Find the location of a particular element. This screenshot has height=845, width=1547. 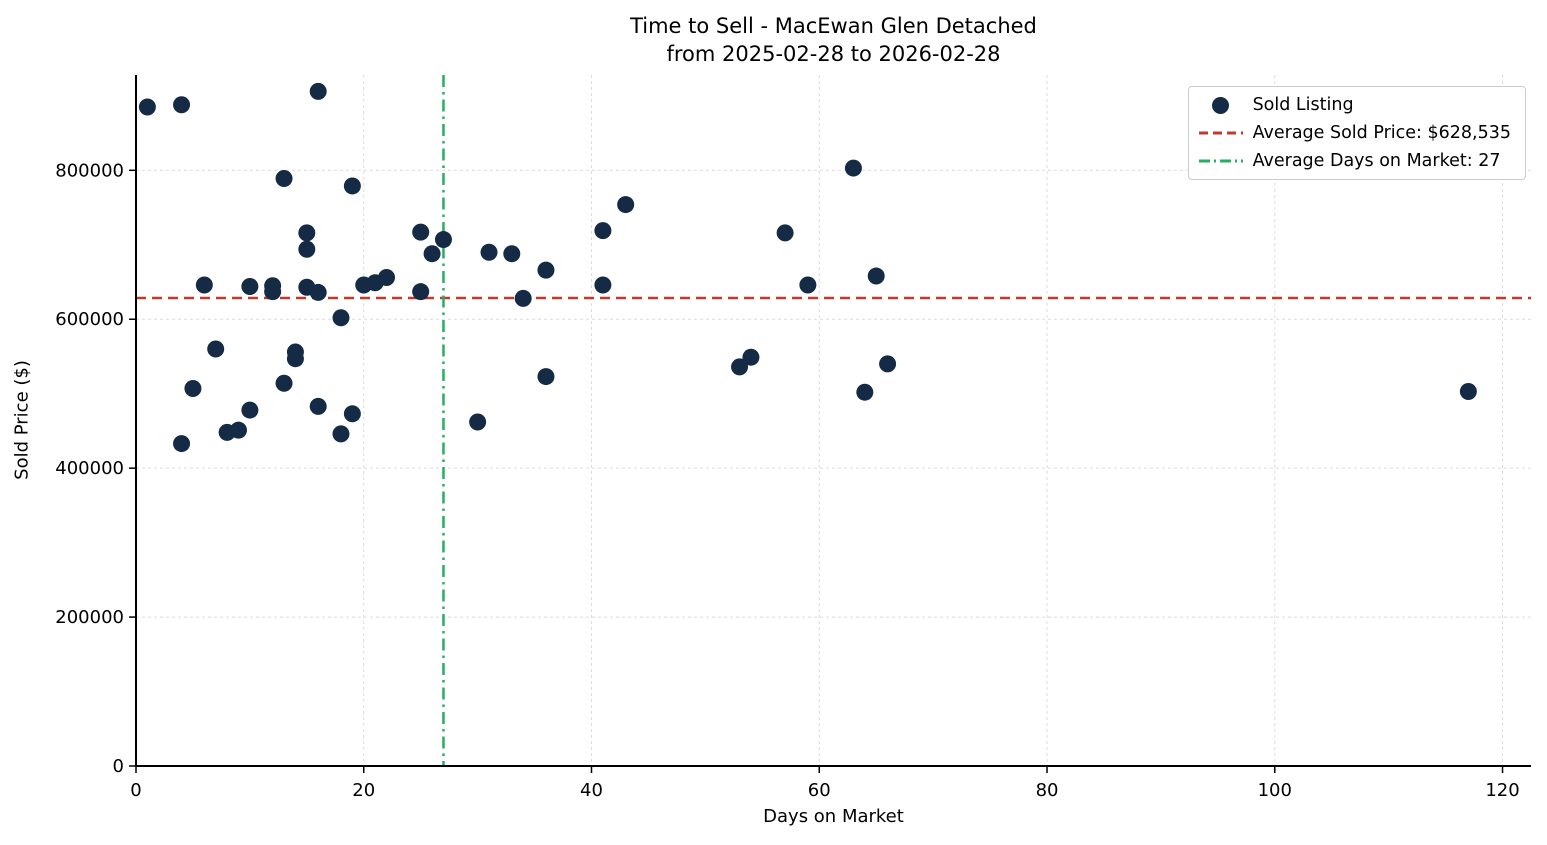

legend-item-average-days: Average Days on Market: 27 is located at coordinates (1354, 161).